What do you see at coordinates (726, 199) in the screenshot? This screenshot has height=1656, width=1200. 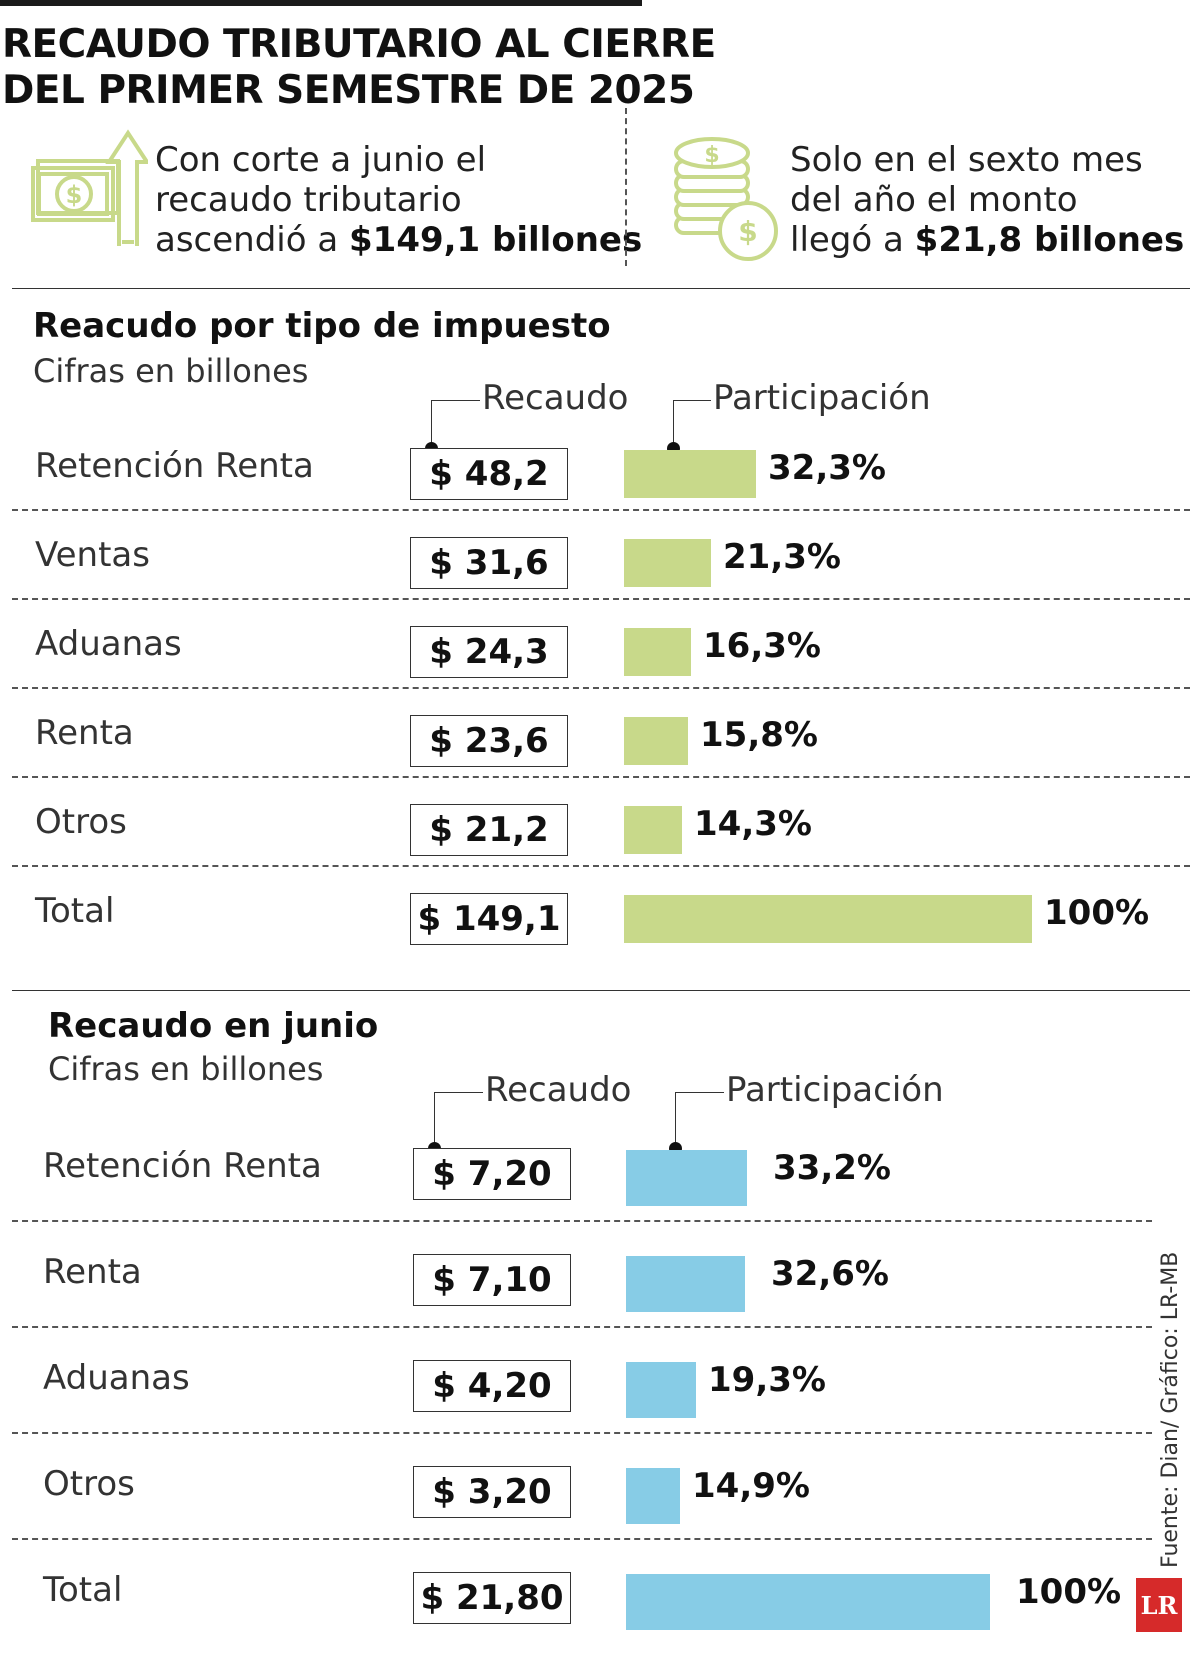 I see `coin-stack-icon: $ $` at bounding box center [726, 199].